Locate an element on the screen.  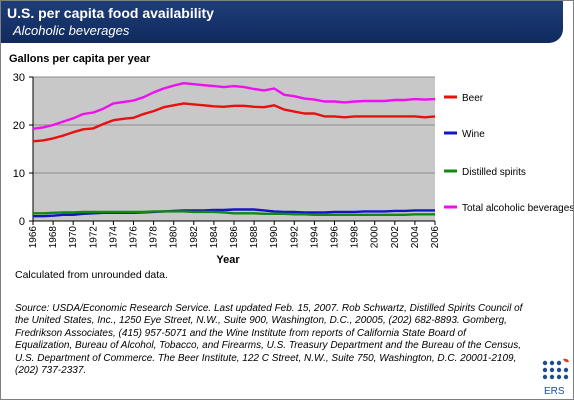
x-tick-label: 1974 is located at coordinates (113, 237).